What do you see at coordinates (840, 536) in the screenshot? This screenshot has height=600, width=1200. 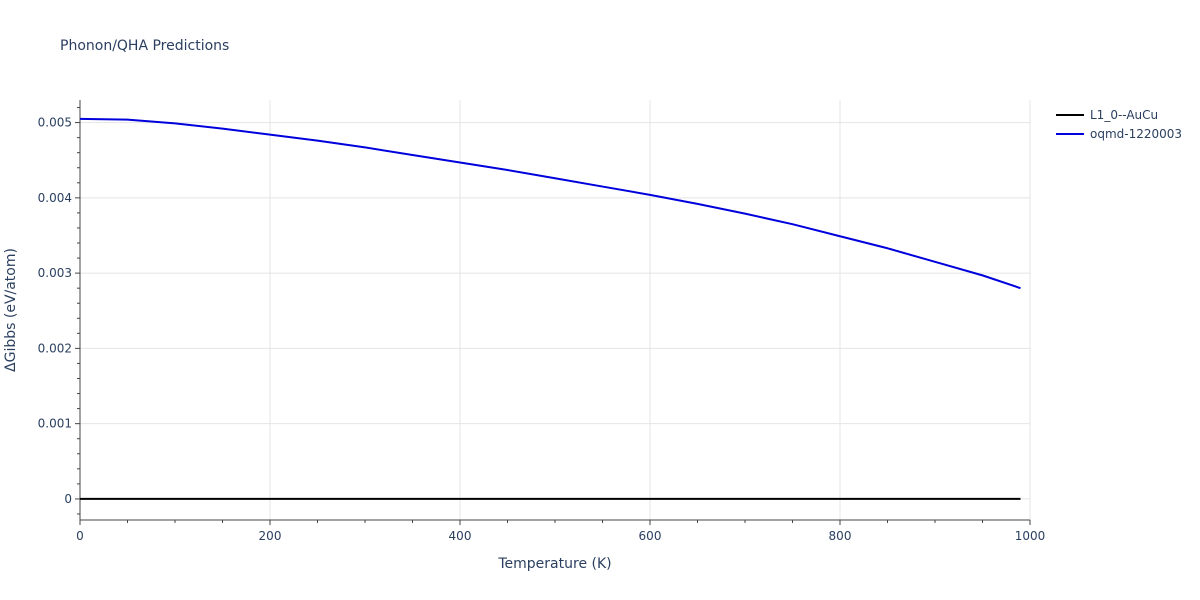 I see `x-tick-label: 800` at bounding box center [840, 536].